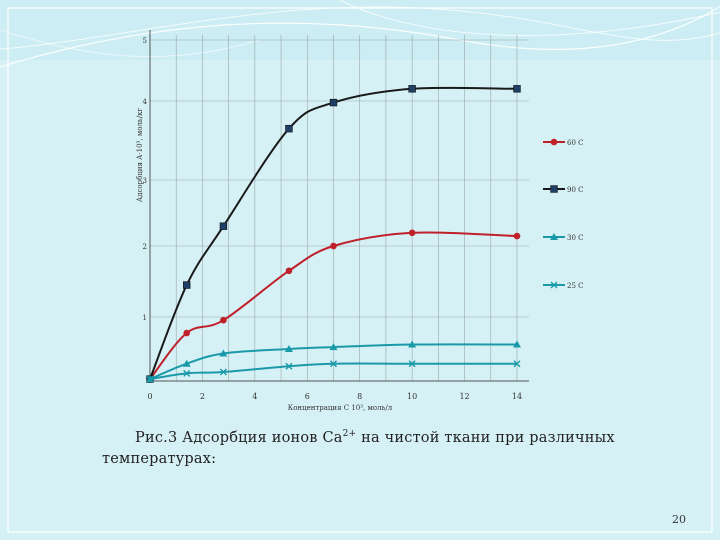  I want to click on x-tick-label: 6, so click(307, 396).